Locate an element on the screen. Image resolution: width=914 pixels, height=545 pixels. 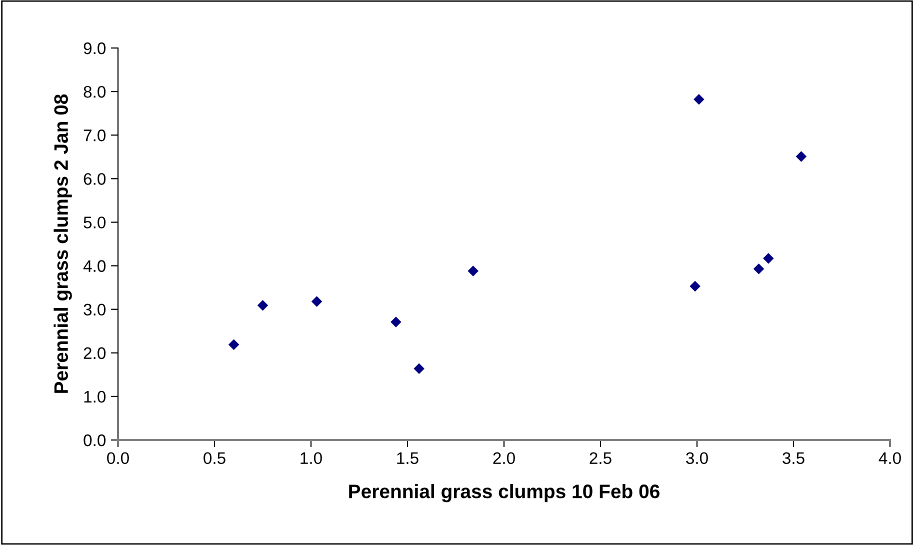
x-axis-title: Perennial grass clumps 10 Feb 06 is located at coordinates (504, 493).